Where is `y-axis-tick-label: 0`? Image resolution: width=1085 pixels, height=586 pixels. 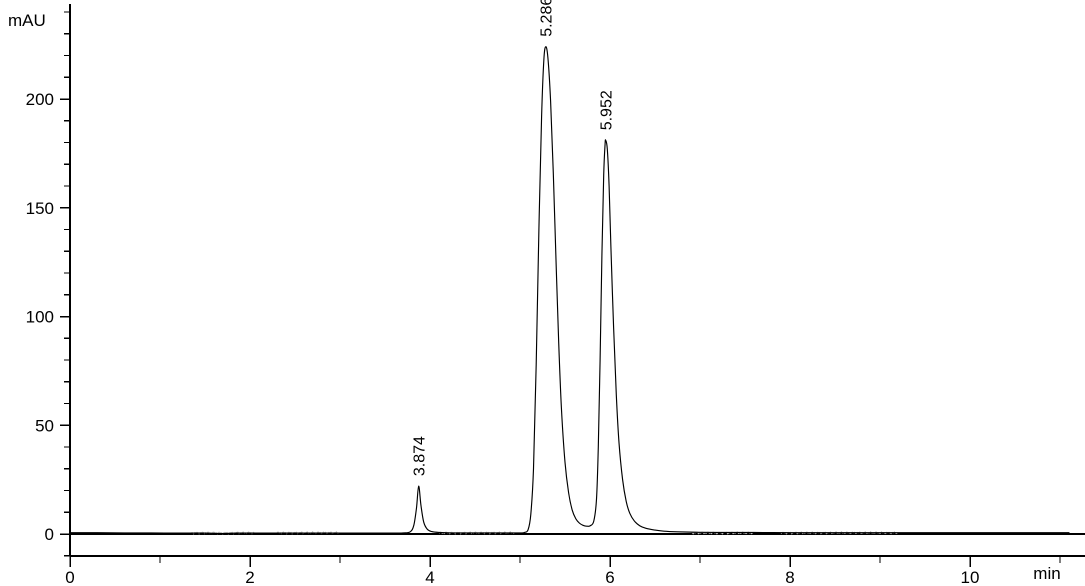 y-axis-tick-label: 0 is located at coordinates (49, 534).